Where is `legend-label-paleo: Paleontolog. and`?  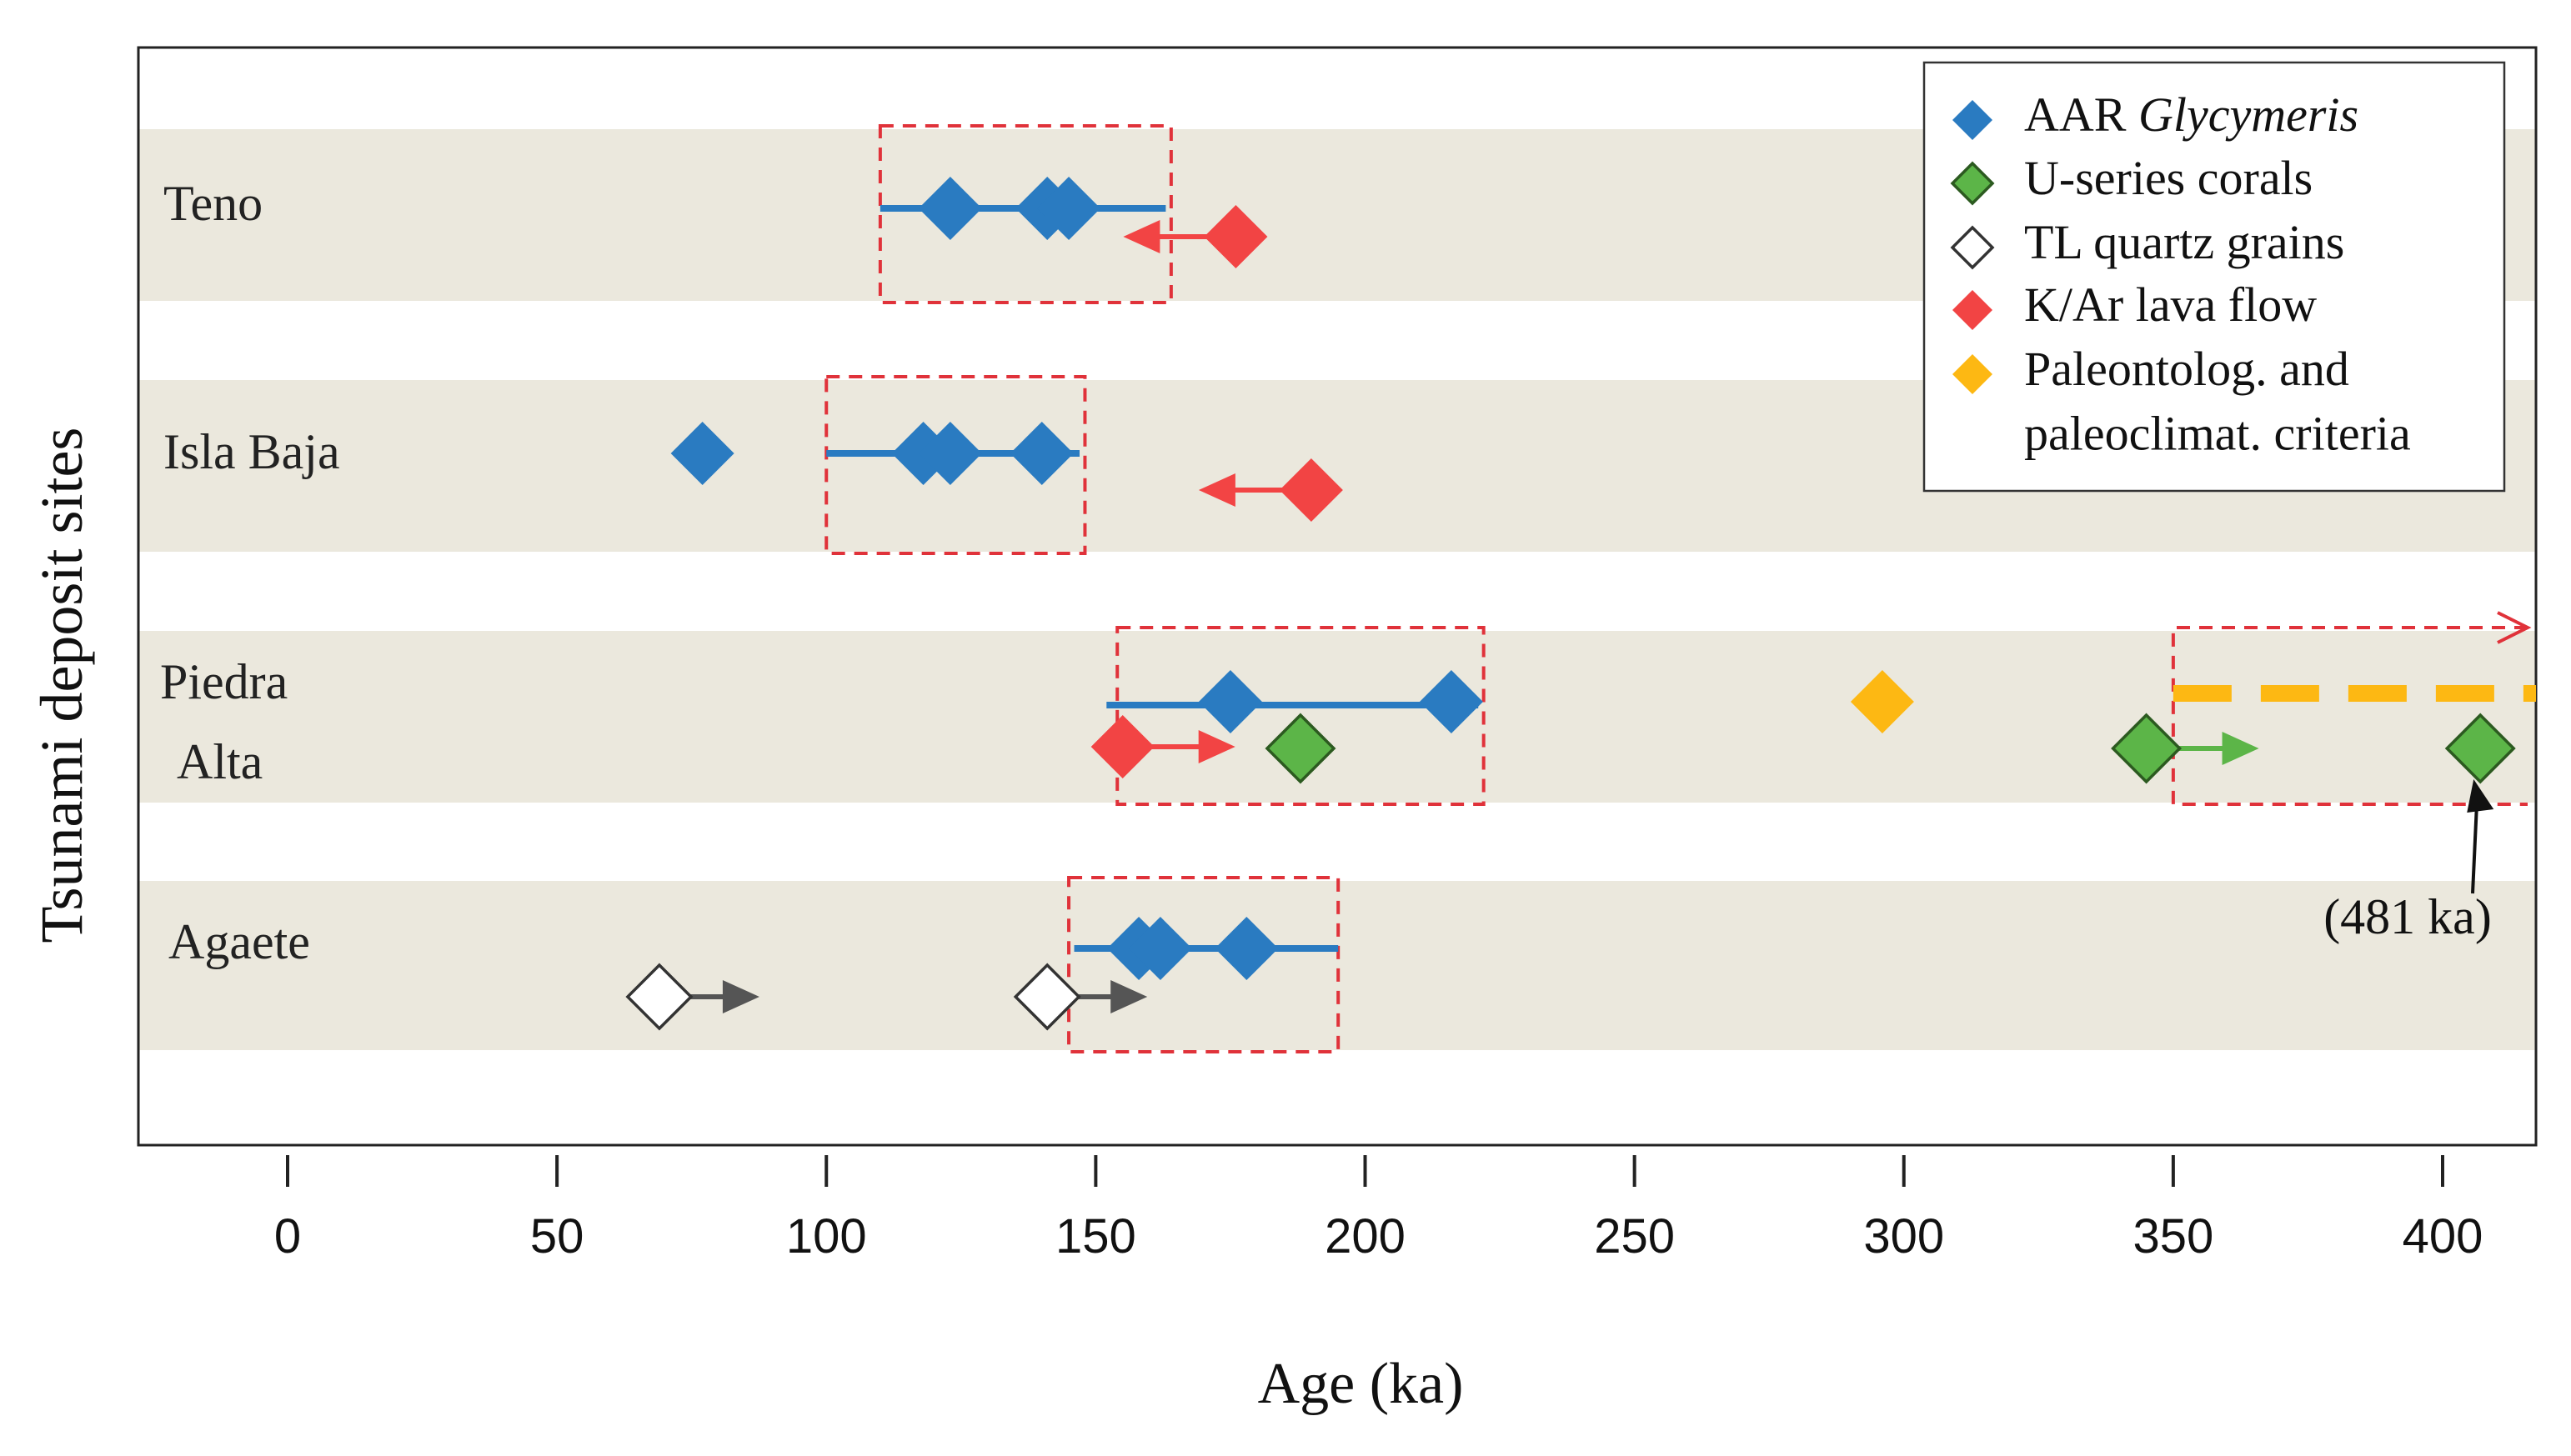 legend-label-paleo: Paleontolog. and is located at coordinates (2186, 369).